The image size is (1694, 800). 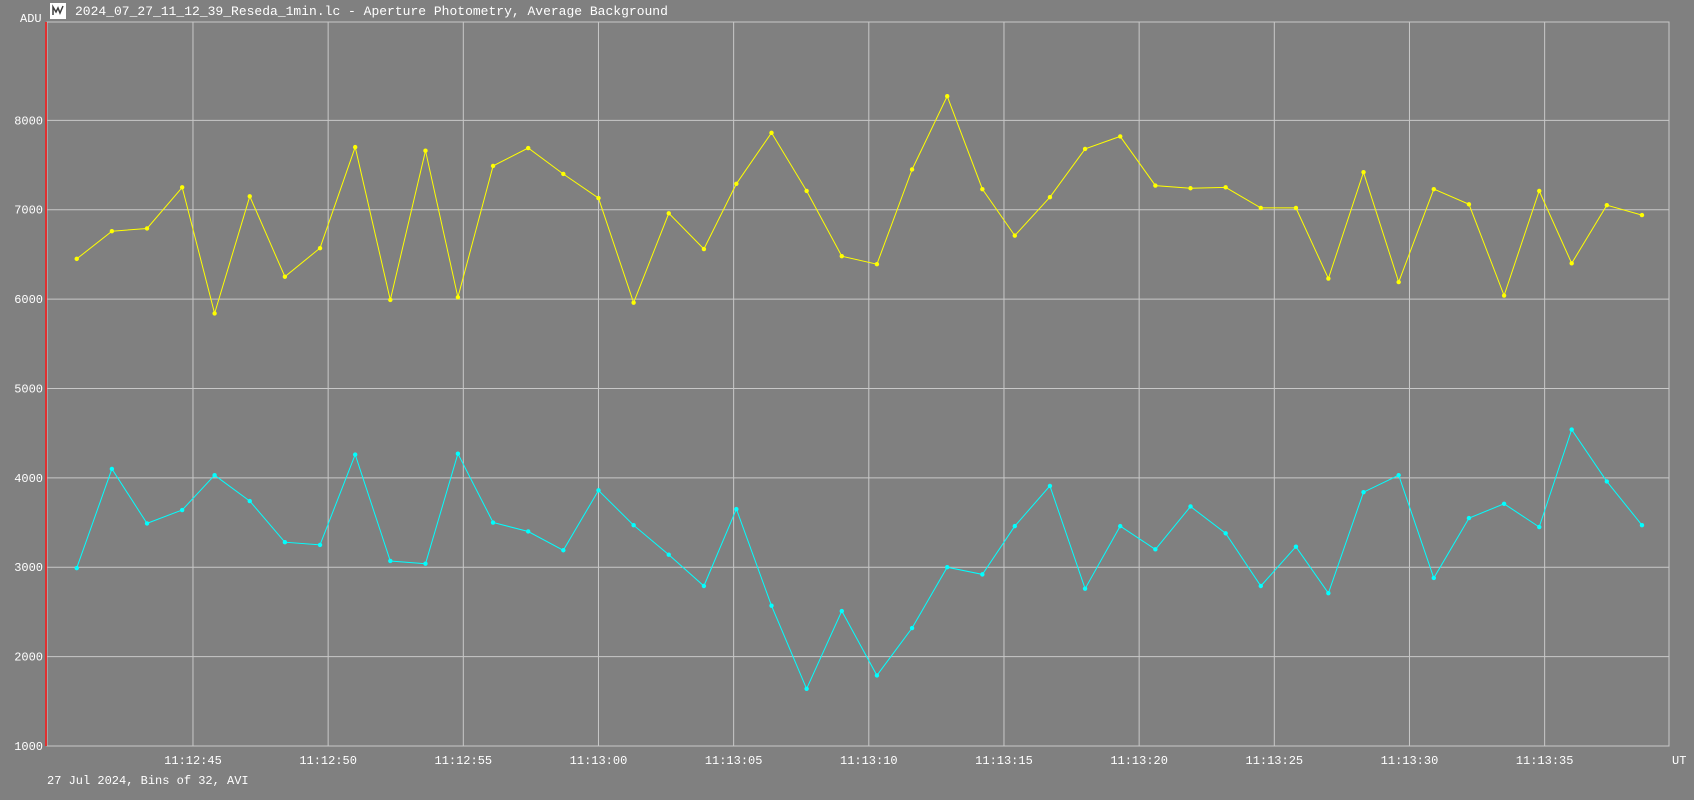 What do you see at coordinates (148, 781) in the screenshot?
I see `footer-info: 27 Jul 2024, Bins of 32, AVI` at bounding box center [148, 781].